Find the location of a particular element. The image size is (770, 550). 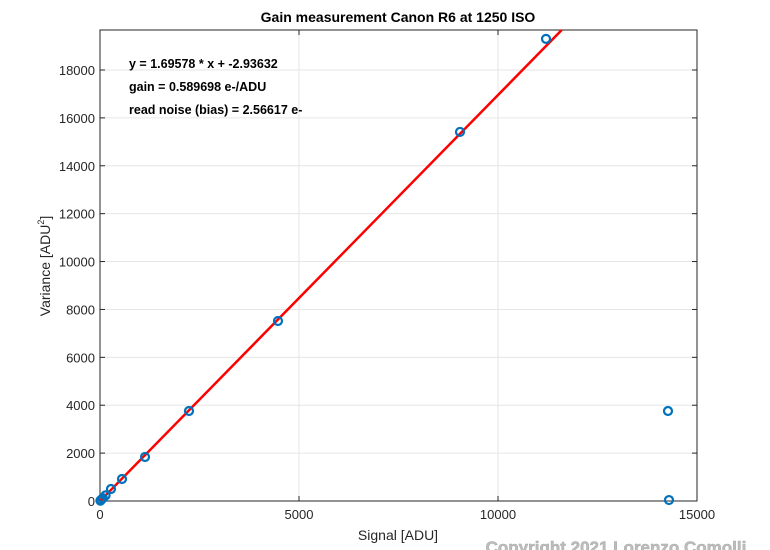

x-tick-label: 10000 is located at coordinates (498, 514).